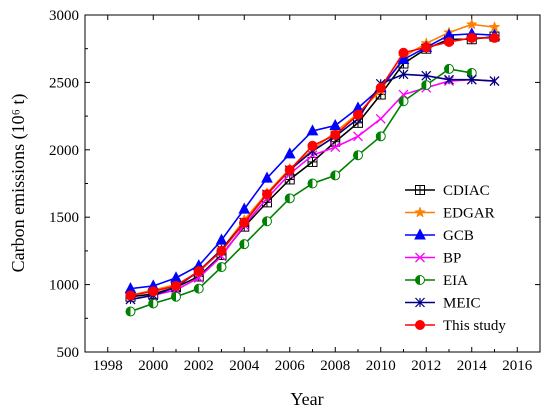 The height and width of the screenshot is (415, 550). Describe the element at coordinates (455, 281) in the screenshot. I see `legend-label: EIA` at that location.